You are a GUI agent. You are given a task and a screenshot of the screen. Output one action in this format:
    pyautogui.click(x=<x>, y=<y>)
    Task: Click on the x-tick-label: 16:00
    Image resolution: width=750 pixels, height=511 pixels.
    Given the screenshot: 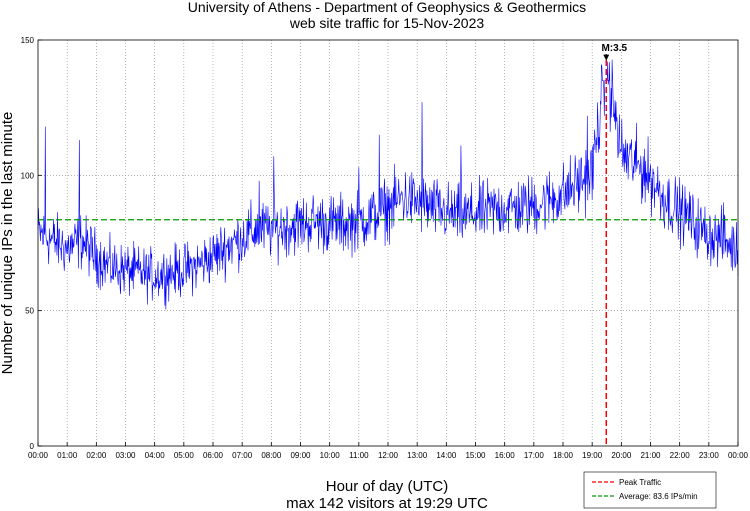 What is the action you would take?
    pyautogui.click(x=505, y=455)
    